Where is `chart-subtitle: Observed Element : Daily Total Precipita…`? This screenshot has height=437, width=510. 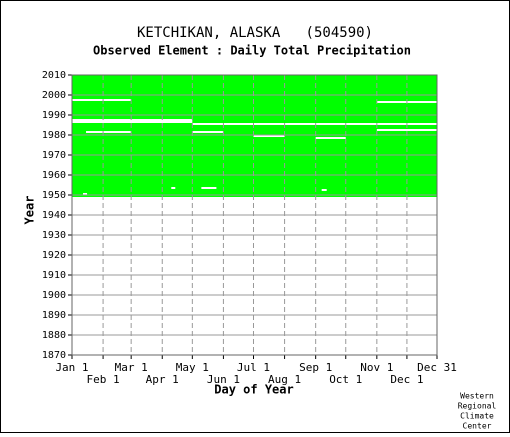
chart-subtitle: Observed Element : Daily Total Precipita… is located at coordinates (252, 51).